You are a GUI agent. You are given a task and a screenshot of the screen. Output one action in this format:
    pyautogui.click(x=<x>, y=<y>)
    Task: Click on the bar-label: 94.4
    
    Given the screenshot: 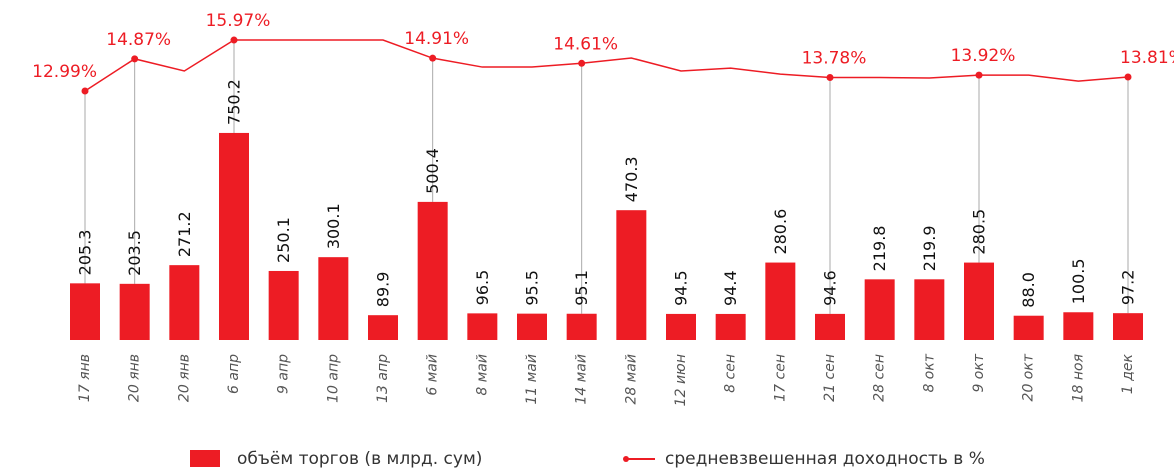 What is the action you would take?
    pyautogui.click(x=730, y=288)
    